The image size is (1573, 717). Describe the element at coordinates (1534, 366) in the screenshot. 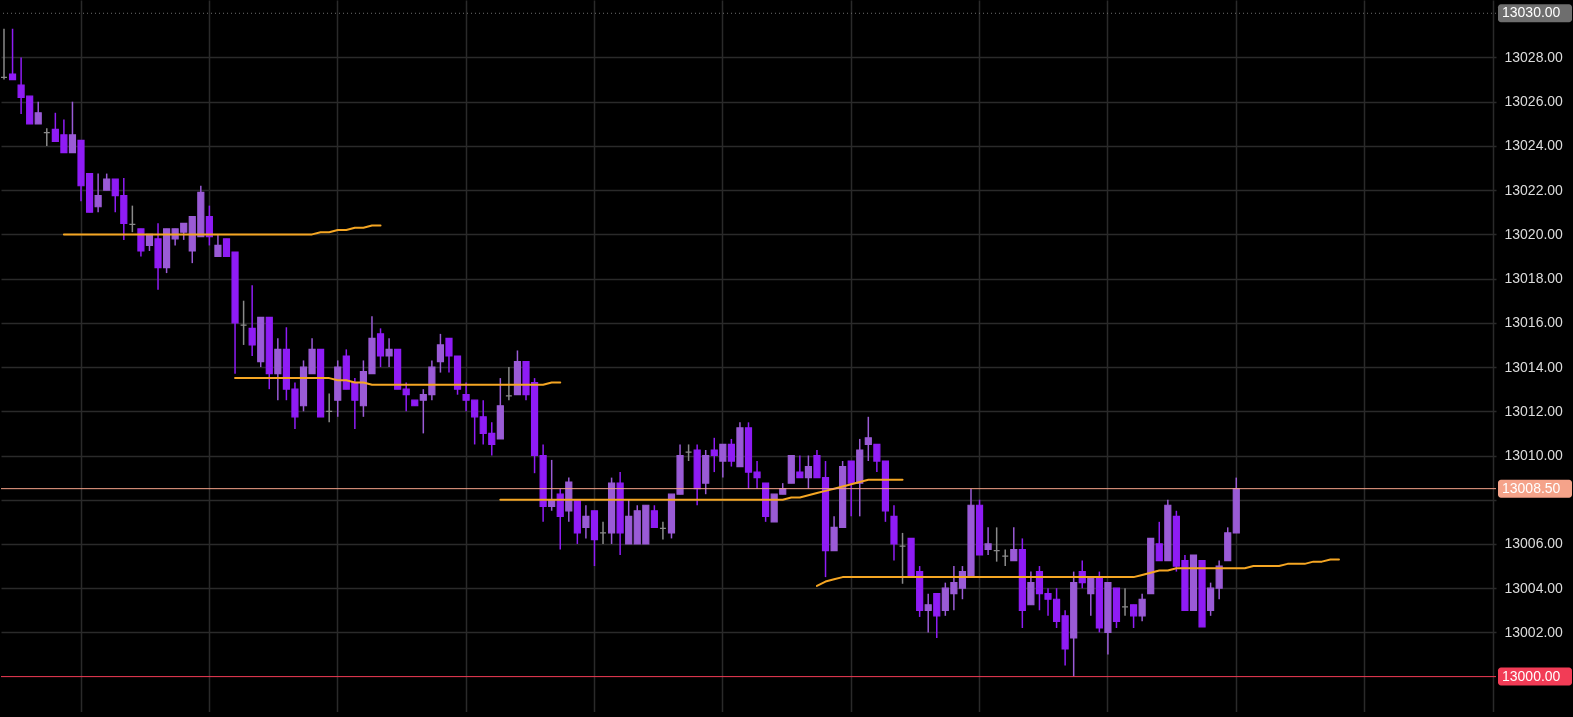

I see `y-tick-label: 13014.00` at that location.